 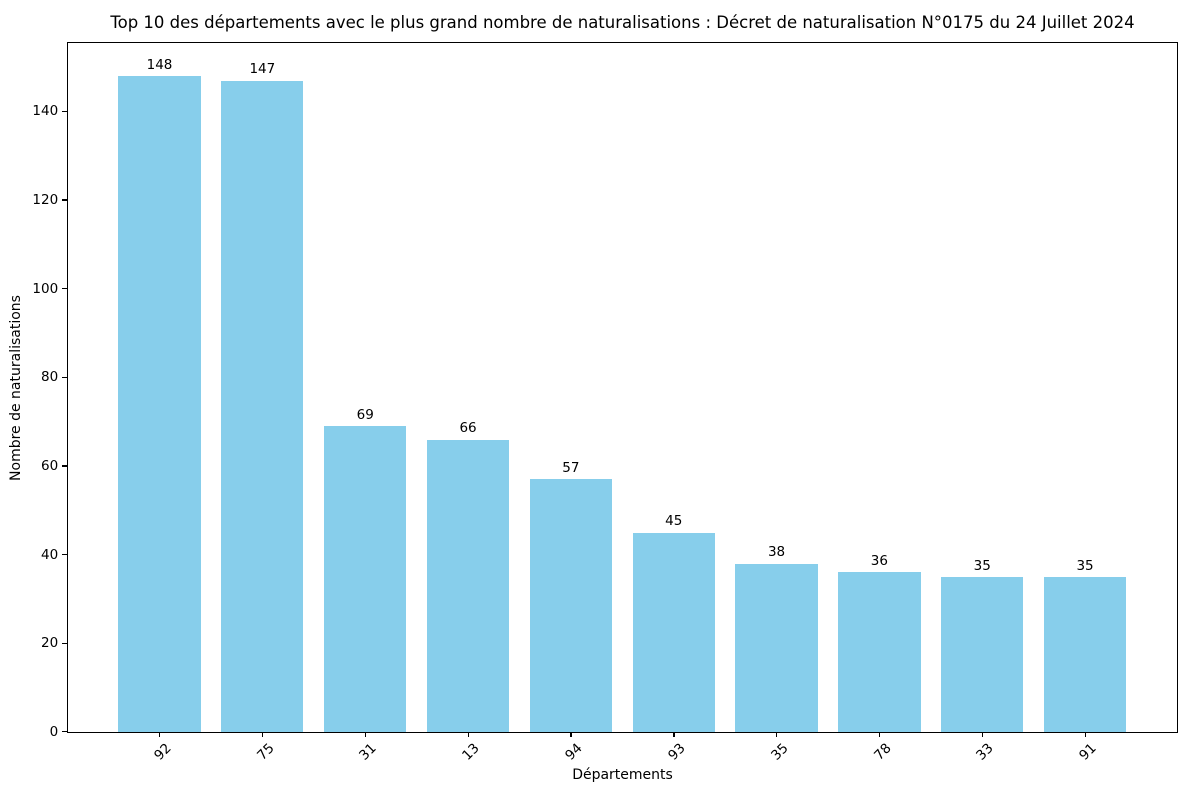 What do you see at coordinates (159, 64) in the screenshot?
I see `bar-value-label: 148` at bounding box center [159, 64].